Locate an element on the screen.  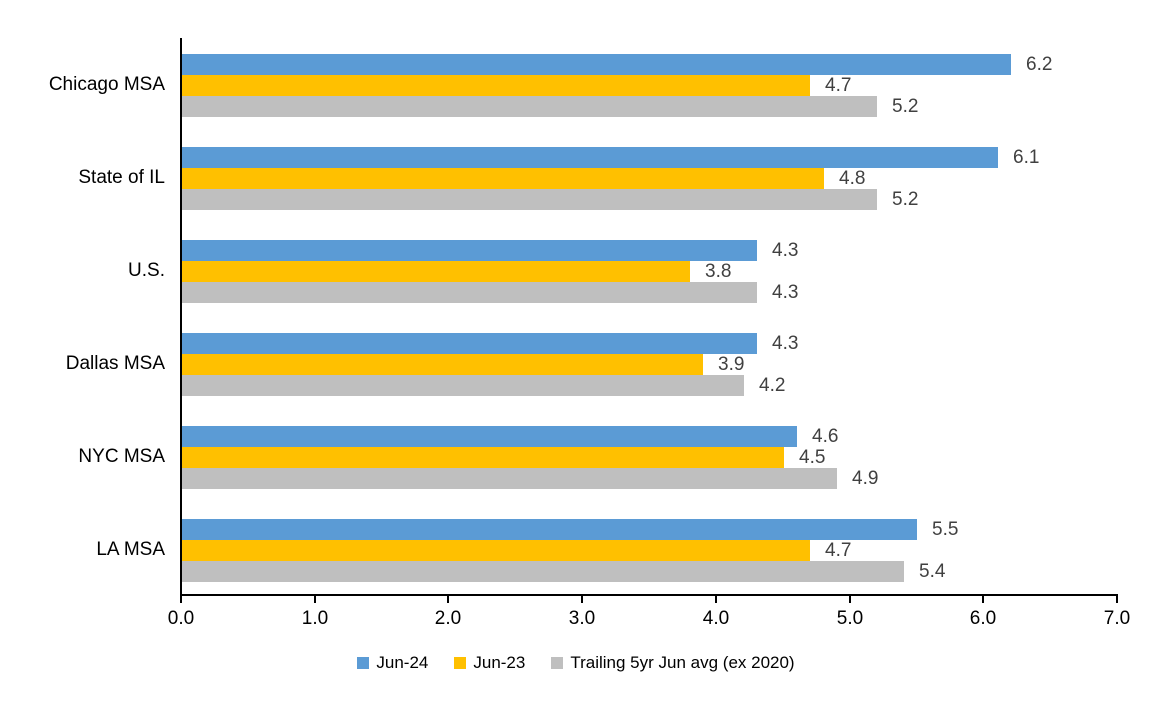
category-label: LA MSA is located at coordinates (130, 549).